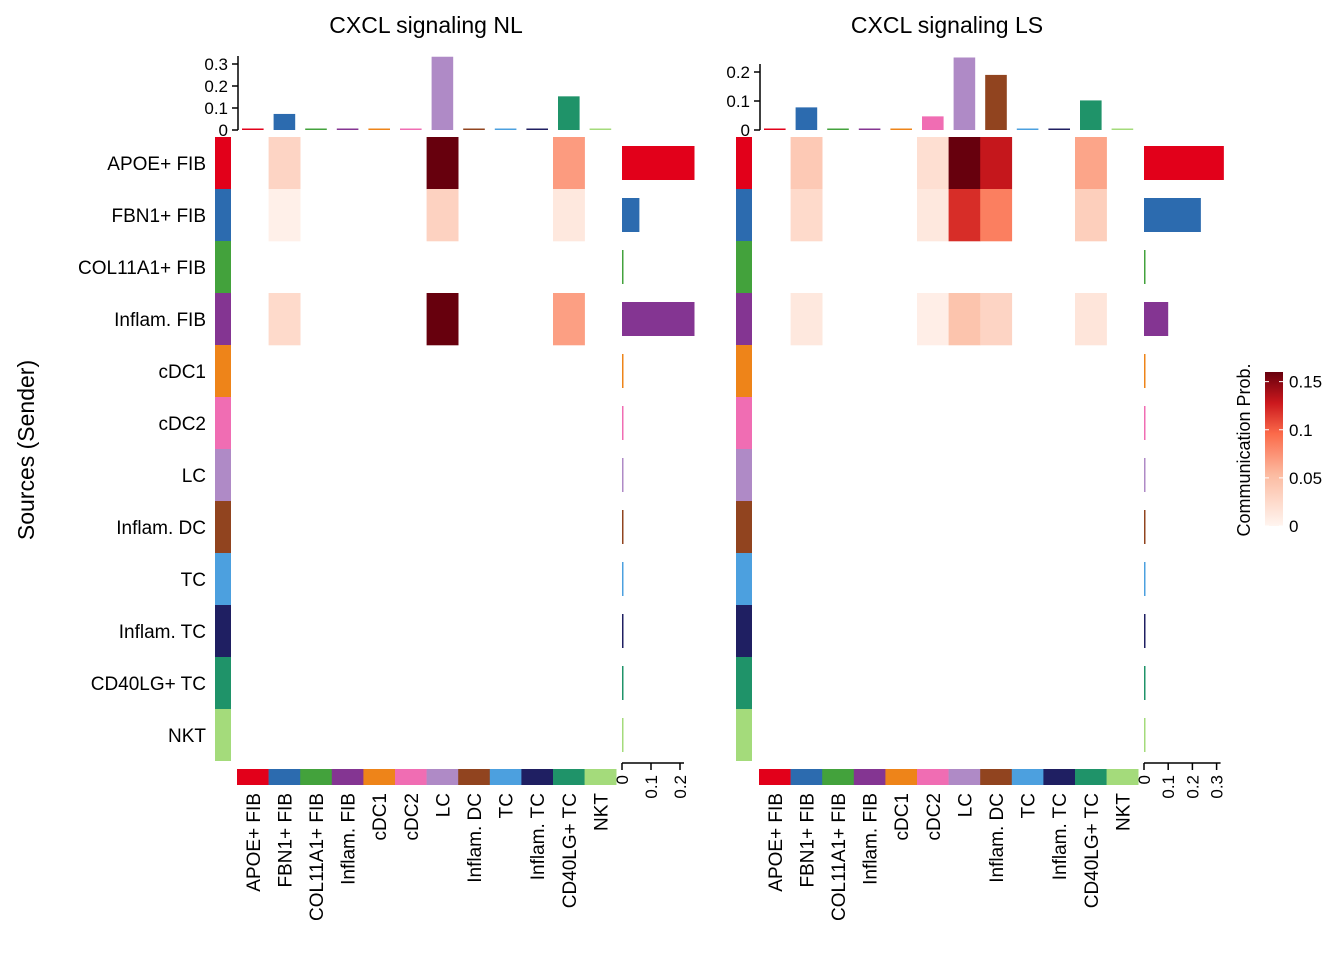  What do you see at coordinates (776, 842) in the screenshot?
I see `column-label: APOE+ FIB` at bounding box center [776, 842].